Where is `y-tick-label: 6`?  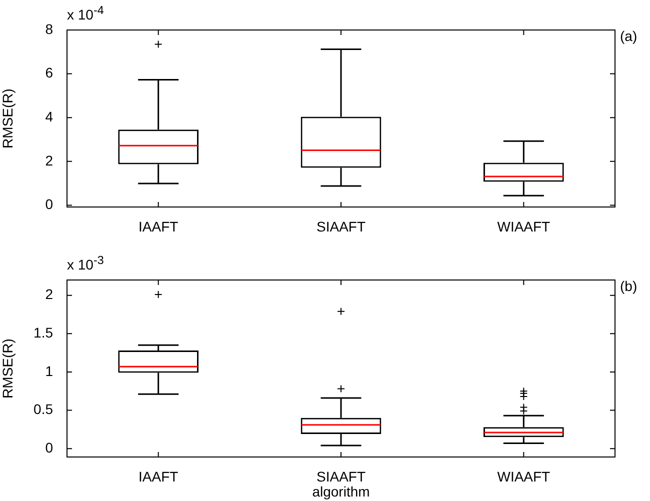
y-tick-label: 6 is located at coordinates (49, 72).